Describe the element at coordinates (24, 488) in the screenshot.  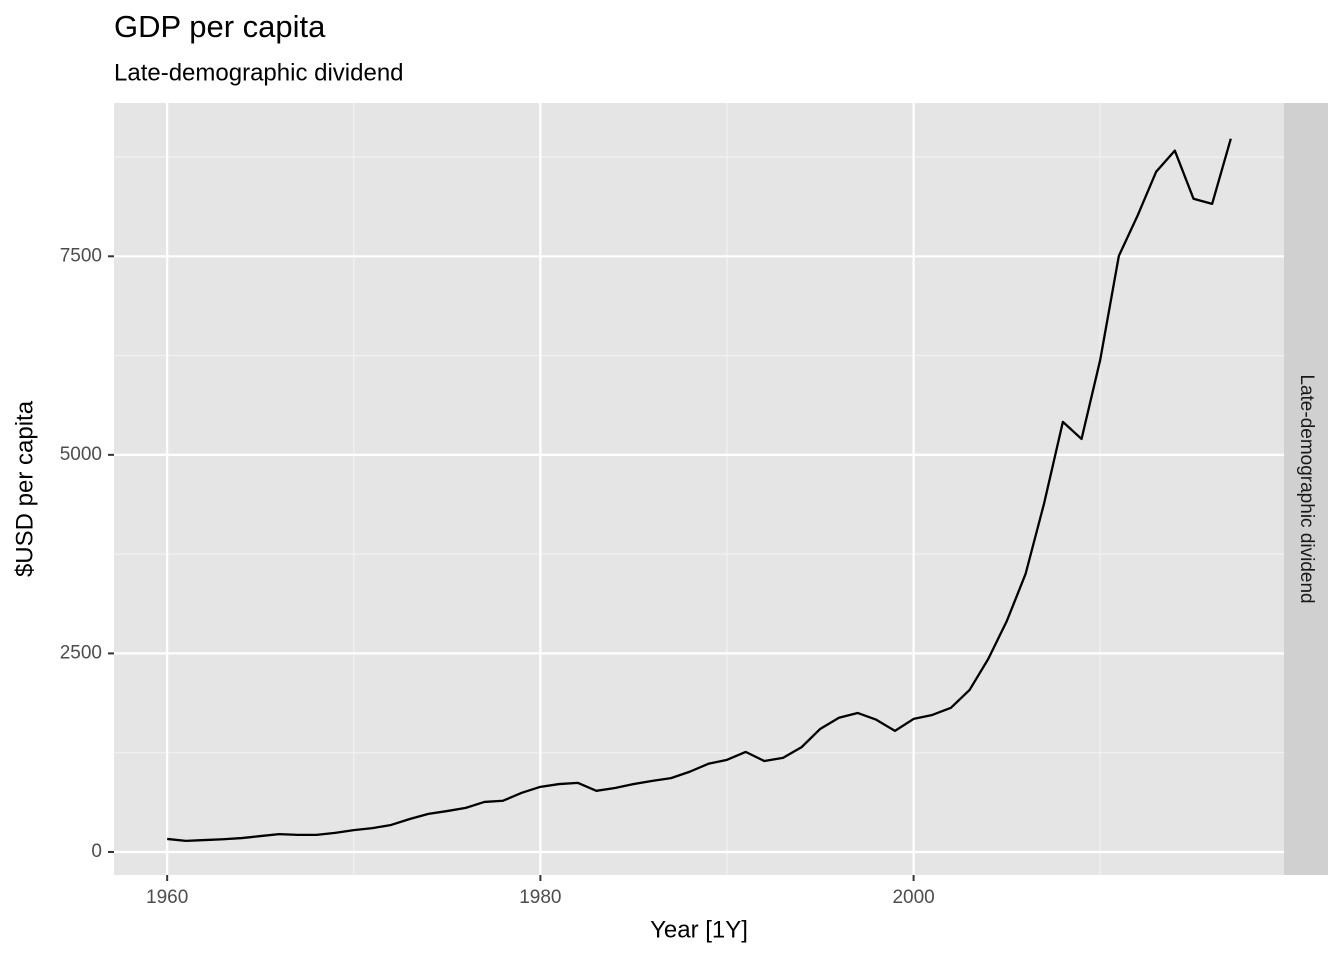
I see `y-axis-title: $USD per capita` at that location.